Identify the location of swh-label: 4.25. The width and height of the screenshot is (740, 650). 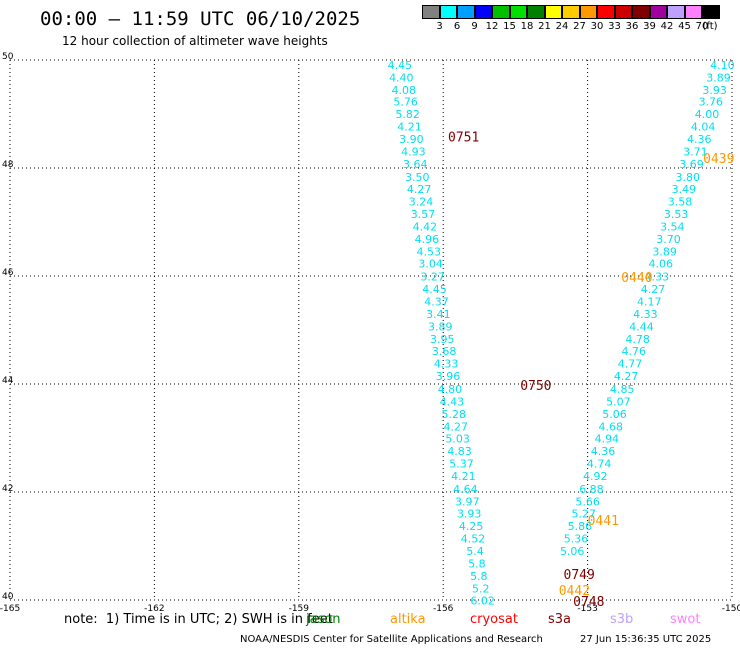
(471, 526).